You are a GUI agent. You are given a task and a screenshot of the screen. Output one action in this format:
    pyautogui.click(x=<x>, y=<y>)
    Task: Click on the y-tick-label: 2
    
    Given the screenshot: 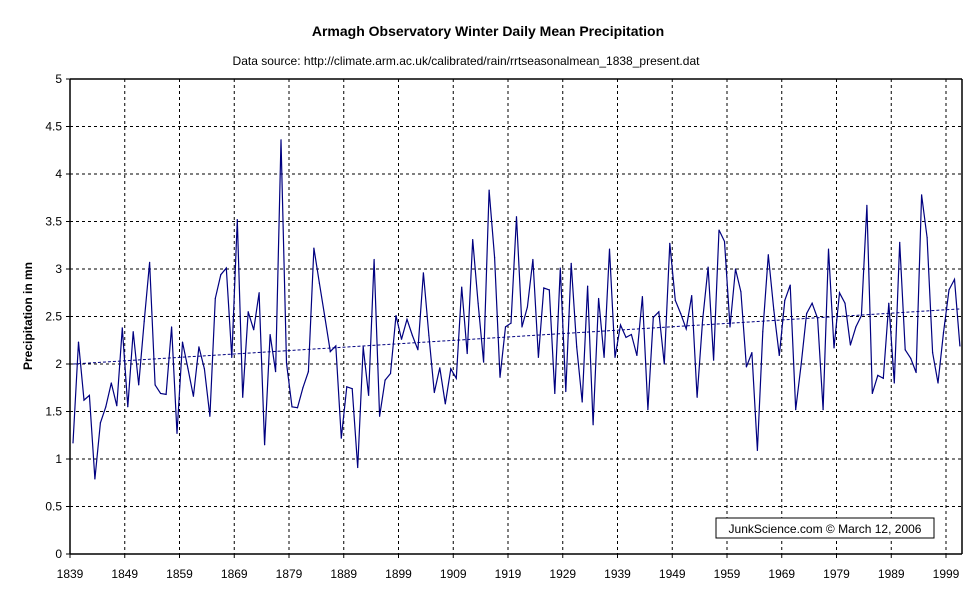 What is the action you would take?
    pyautogui.click(x=58, y=364)
    